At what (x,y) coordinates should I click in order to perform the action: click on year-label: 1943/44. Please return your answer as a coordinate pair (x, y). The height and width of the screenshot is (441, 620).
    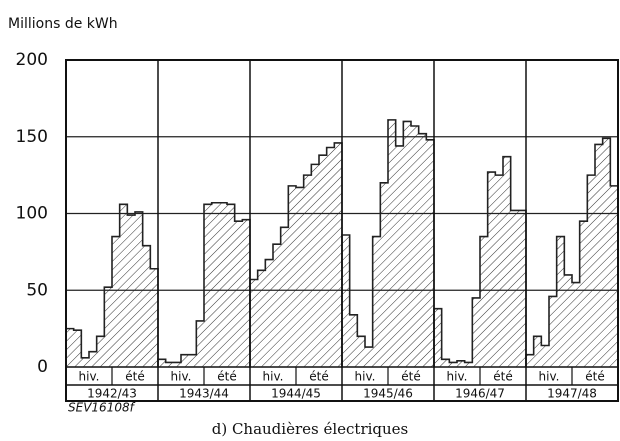
    Looking at the image, I should click on (204, 394).